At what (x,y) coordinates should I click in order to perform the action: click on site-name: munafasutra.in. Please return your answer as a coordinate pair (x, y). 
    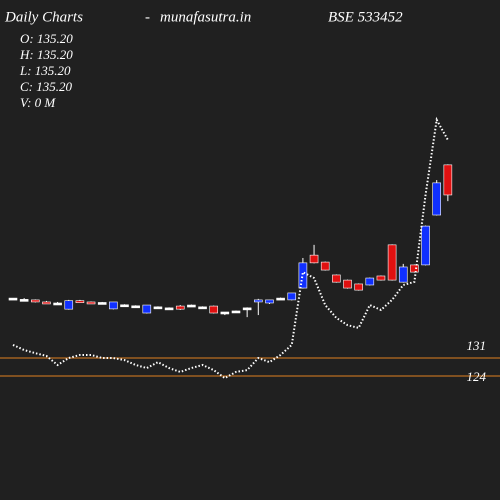
    Looking at the image, I should click on (205, 17).